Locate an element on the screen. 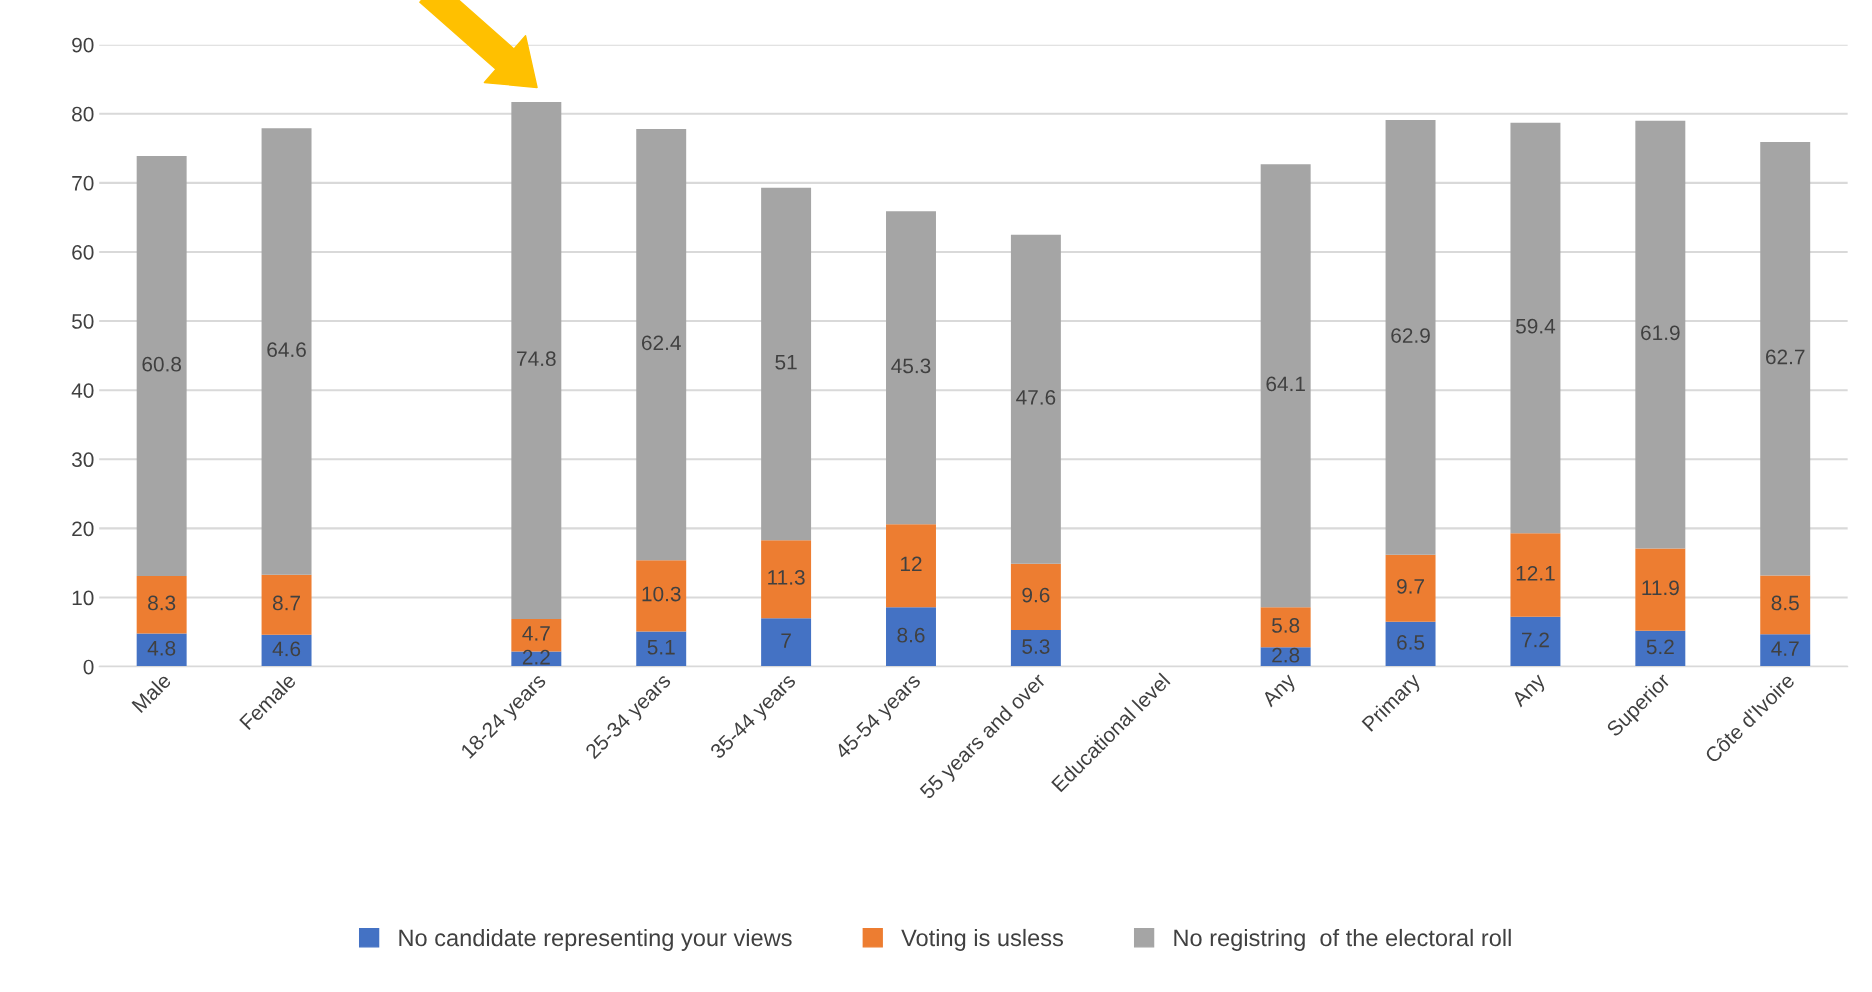 This screenshot has width=1872, height=992. data-label: 12 is located at coordinates (911, 564).